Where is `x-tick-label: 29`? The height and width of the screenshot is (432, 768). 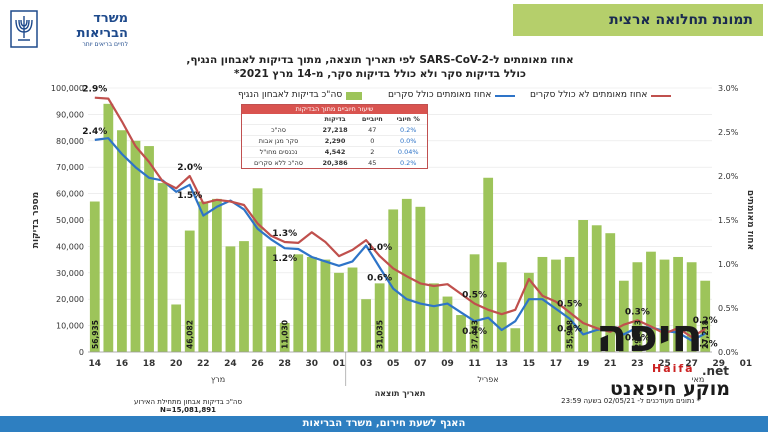
x-tick-label: 29 is located at coordinates (719, 364).